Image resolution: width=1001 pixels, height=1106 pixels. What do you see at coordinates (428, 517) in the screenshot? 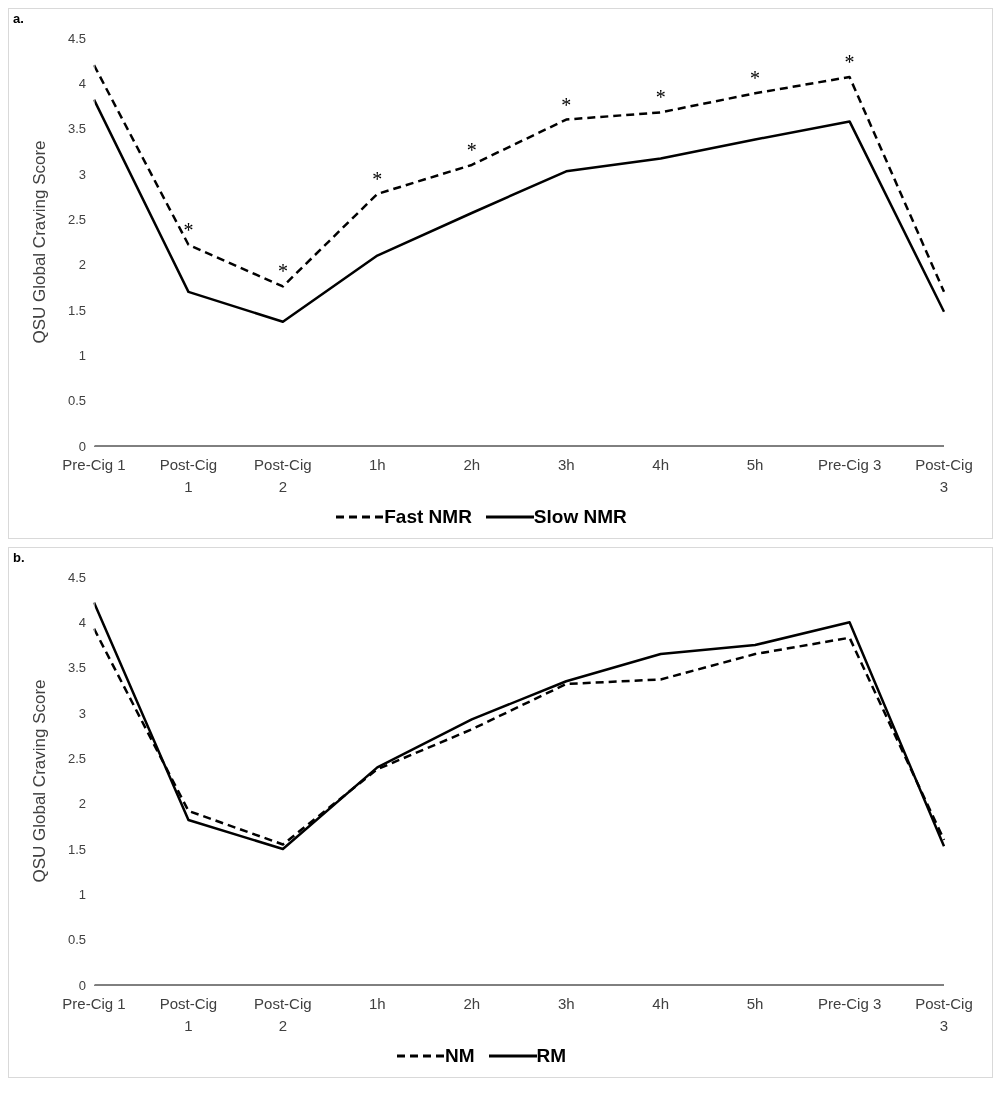
I see `legend-label: Fast NMR` at bounding box center [428, 517].